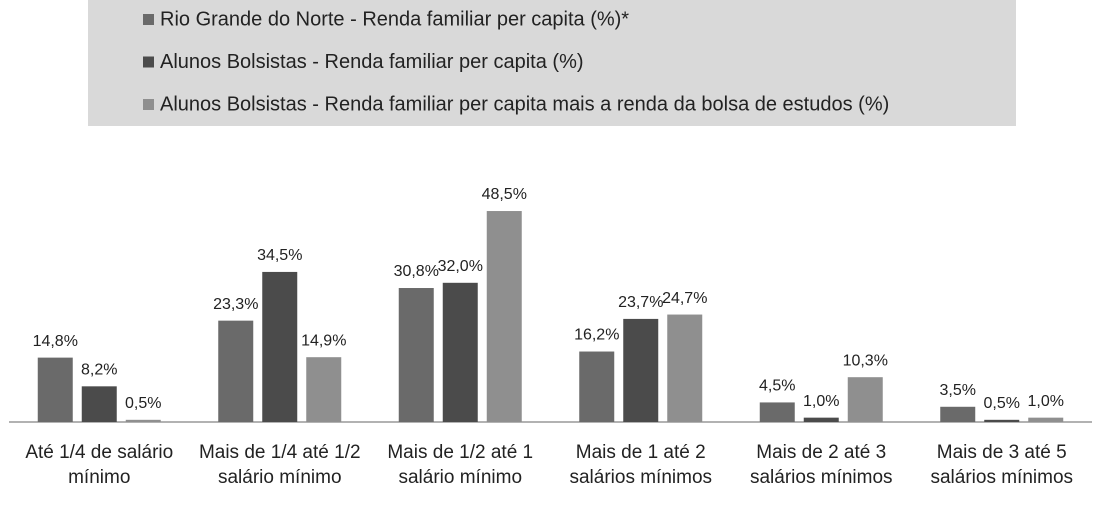 The height and width of the screenshot is (529, 1094). Describe the element at coordinates (641, 465) in the screenshot. I see `x-tick-label: Mais de 1 até 2 salários mínimos` at that location.